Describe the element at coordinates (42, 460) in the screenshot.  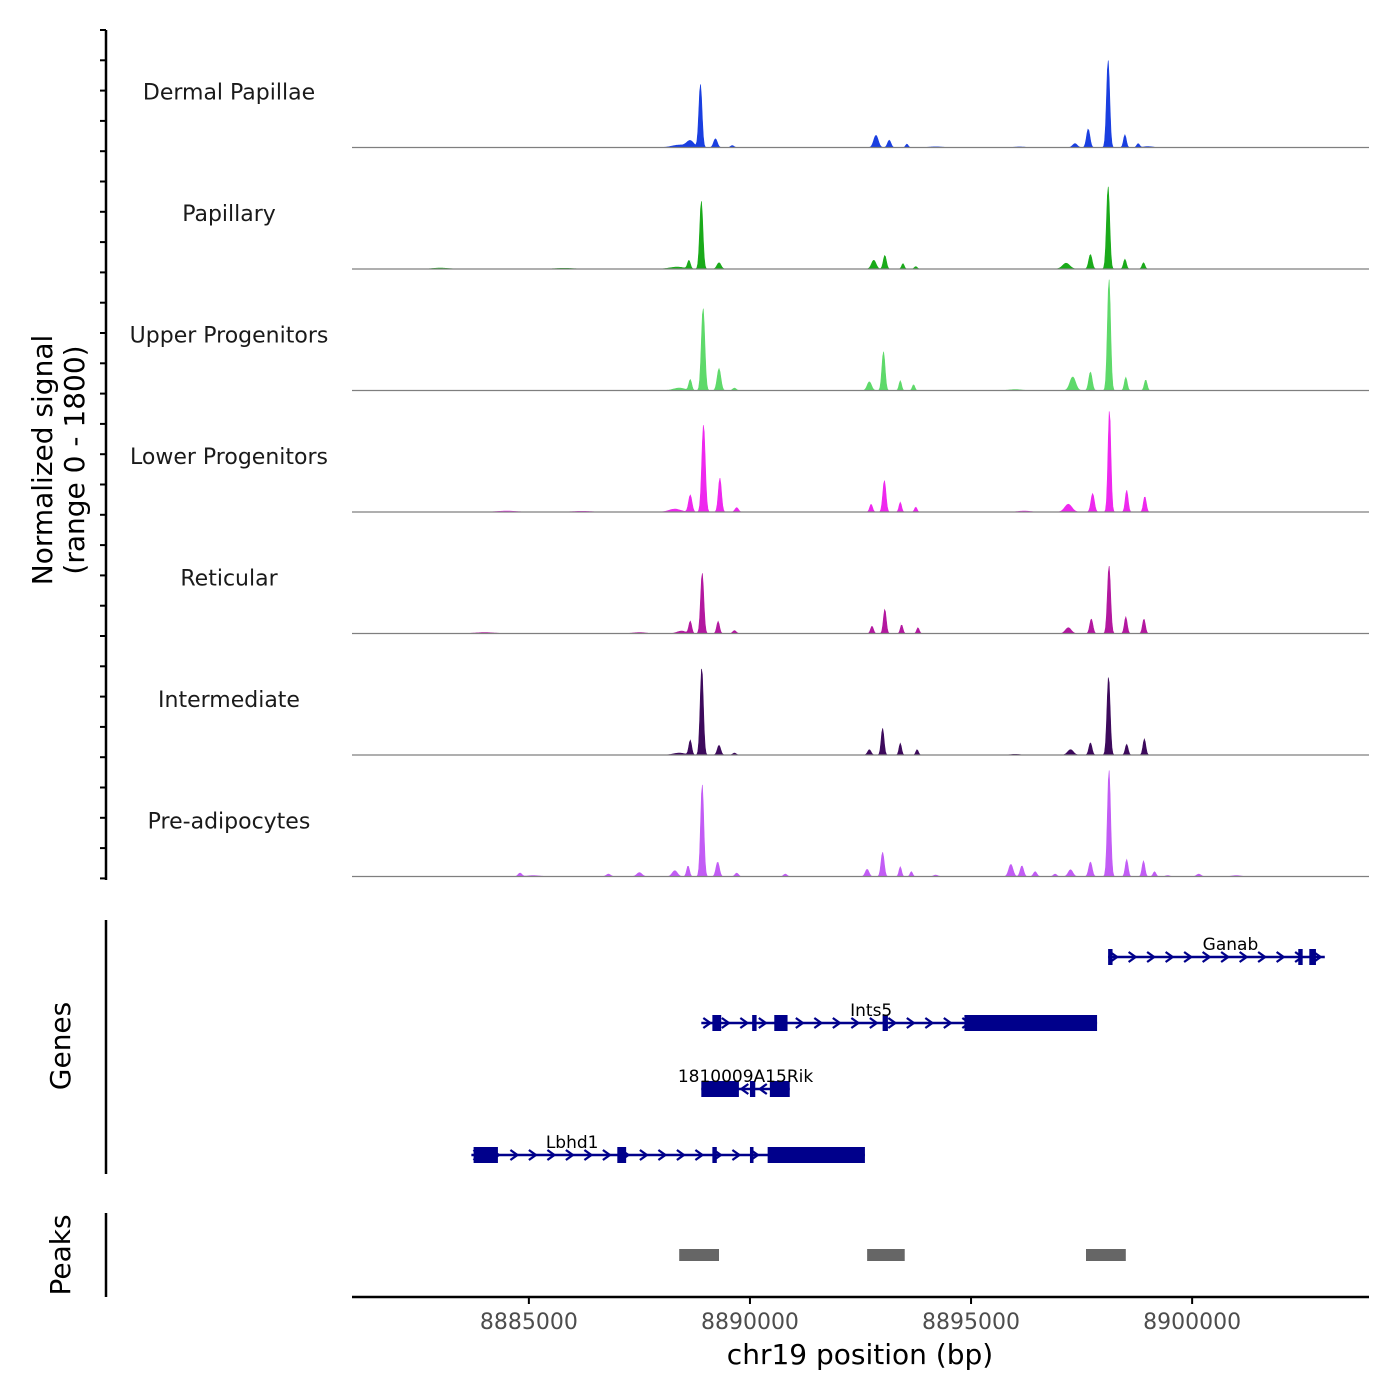
I see `signal-axis-title-line1: Normalized signal` at that location.